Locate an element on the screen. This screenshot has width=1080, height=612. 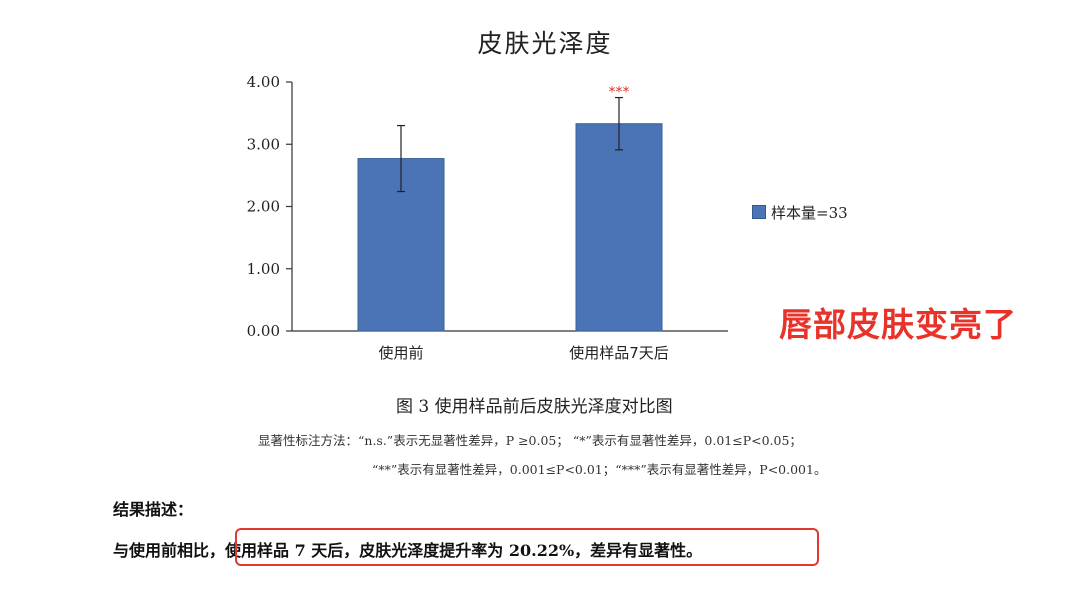
legend-swatch is located at coordinates (759, 212).